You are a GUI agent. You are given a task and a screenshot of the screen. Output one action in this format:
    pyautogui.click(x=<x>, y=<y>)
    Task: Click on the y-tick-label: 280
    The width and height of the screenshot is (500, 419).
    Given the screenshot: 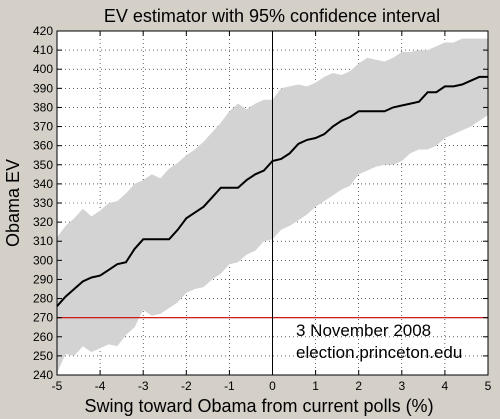 What is the action you would take?
    pyautogui.click(x=43, y=299)
    